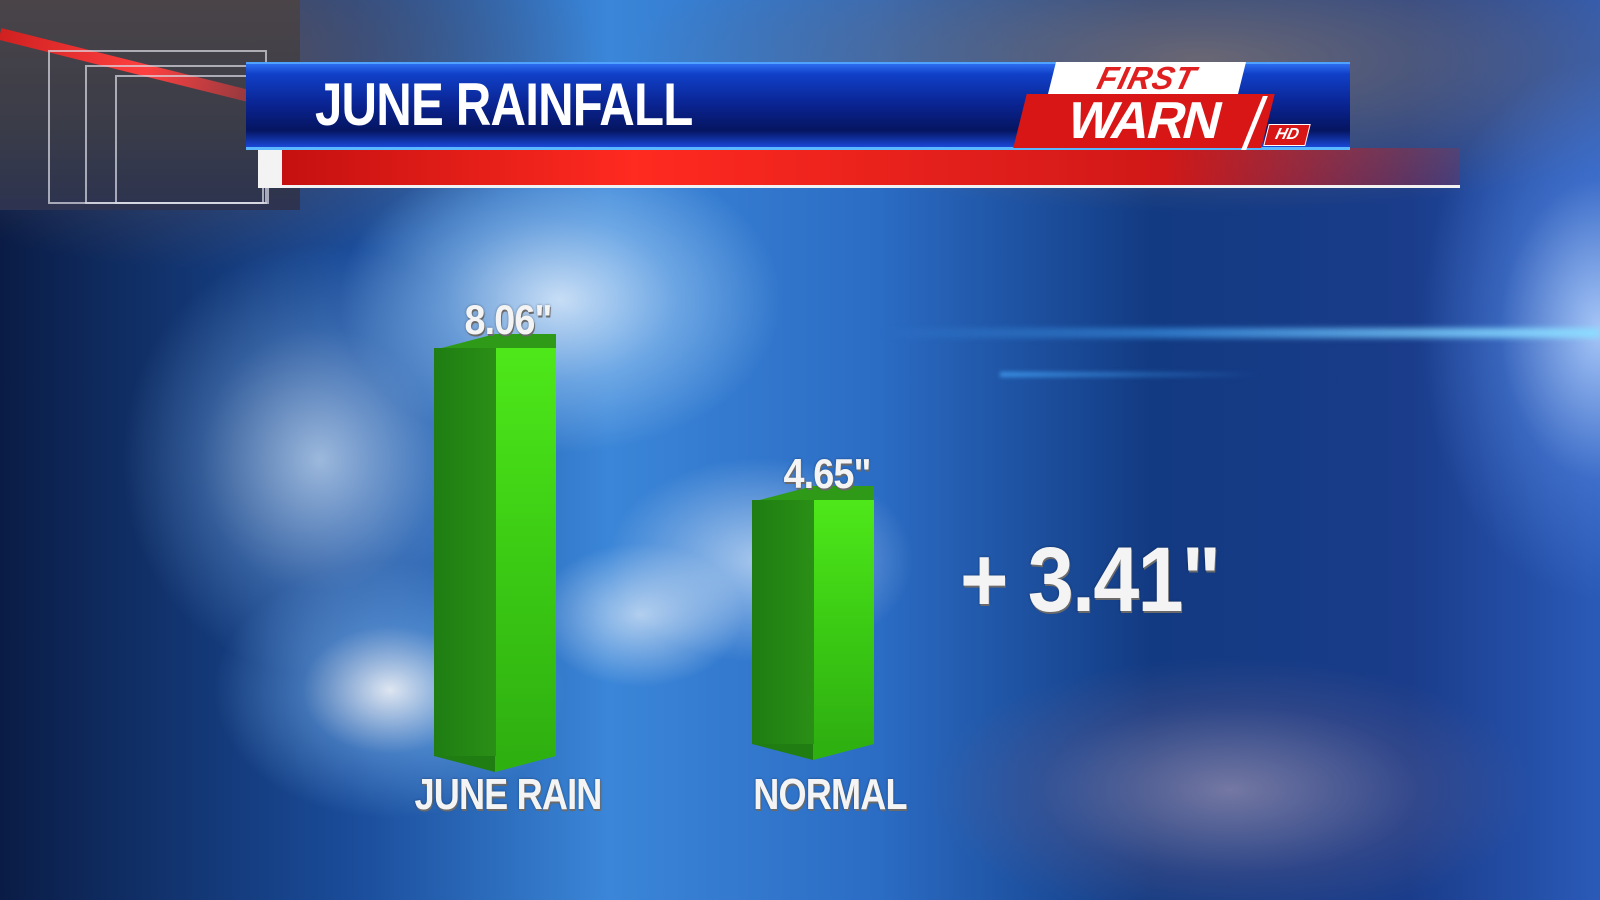 The width and height of the screenshot is (1600, 900). What do you see at coordinates (1130, 374) in the screenshot?
I see `lens-flare-secondary` at bounding box center [1130, 374].